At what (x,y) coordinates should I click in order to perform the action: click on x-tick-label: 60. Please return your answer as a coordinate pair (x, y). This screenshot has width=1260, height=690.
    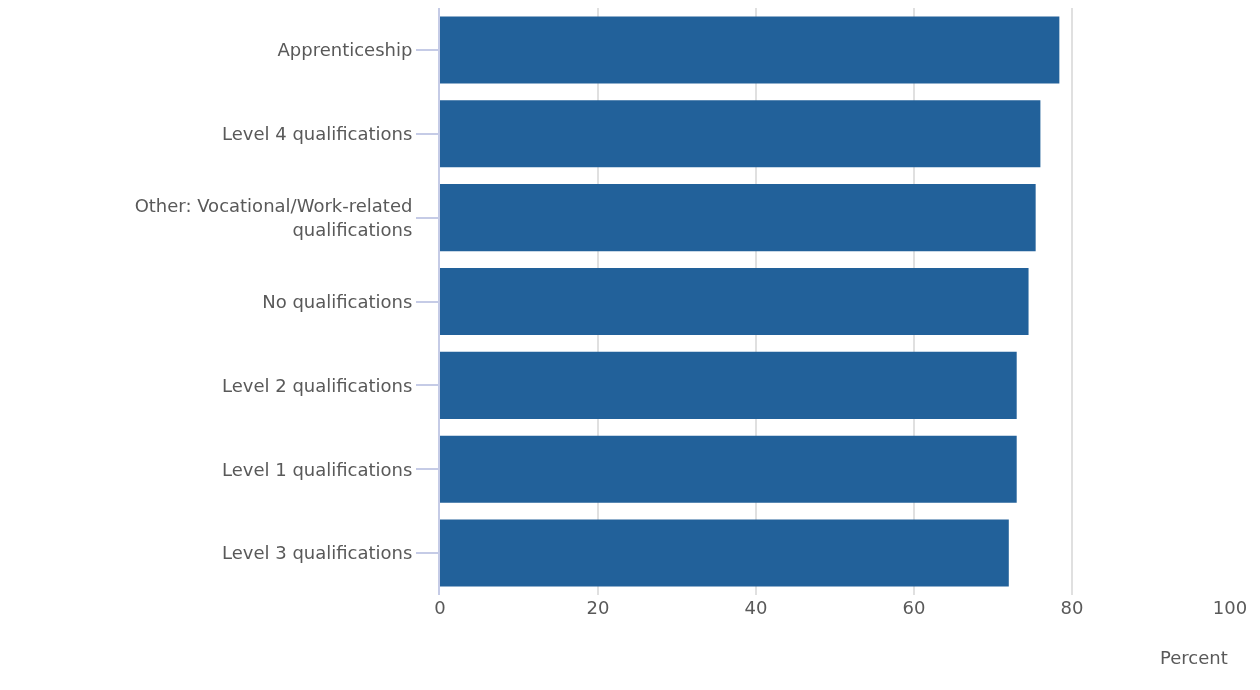
    Looking at the image, I should click on (914, 607).